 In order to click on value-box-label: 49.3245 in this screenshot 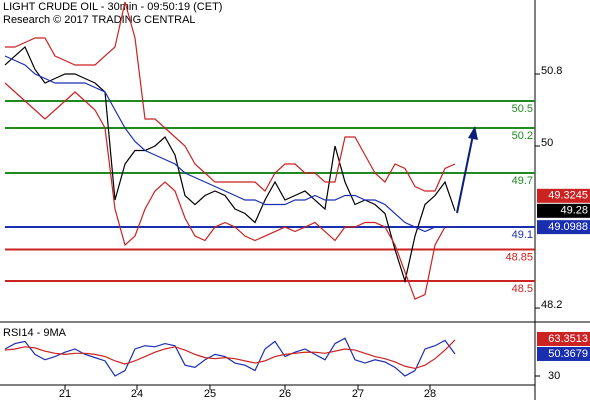, I will do `click(568, 196)`.